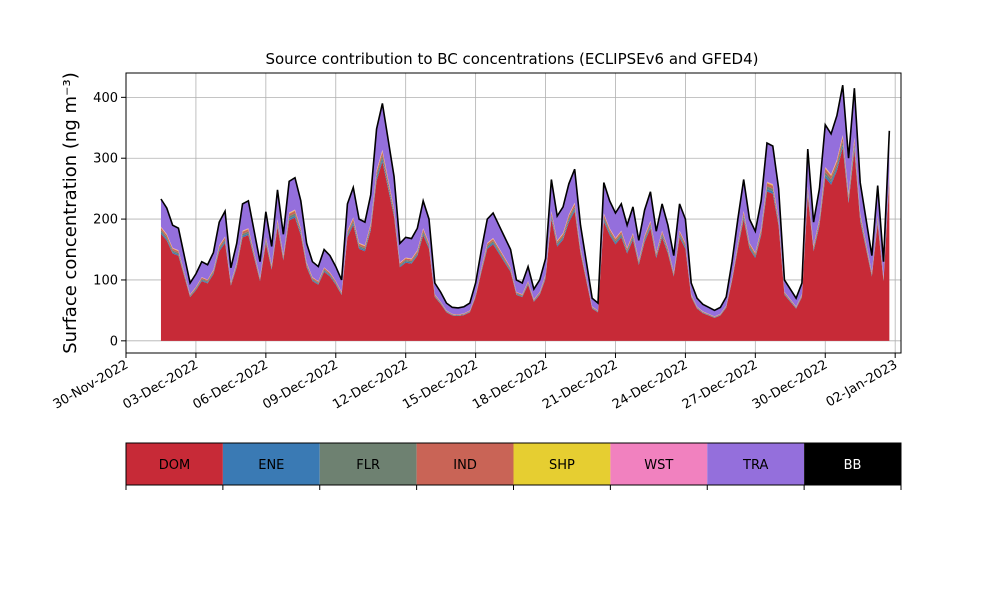 The height and width of the screenshot is (600, 1000). Describe the element at coordinates (105, 98) in the screenshot. I see `y-tick-label: 400` at that location.